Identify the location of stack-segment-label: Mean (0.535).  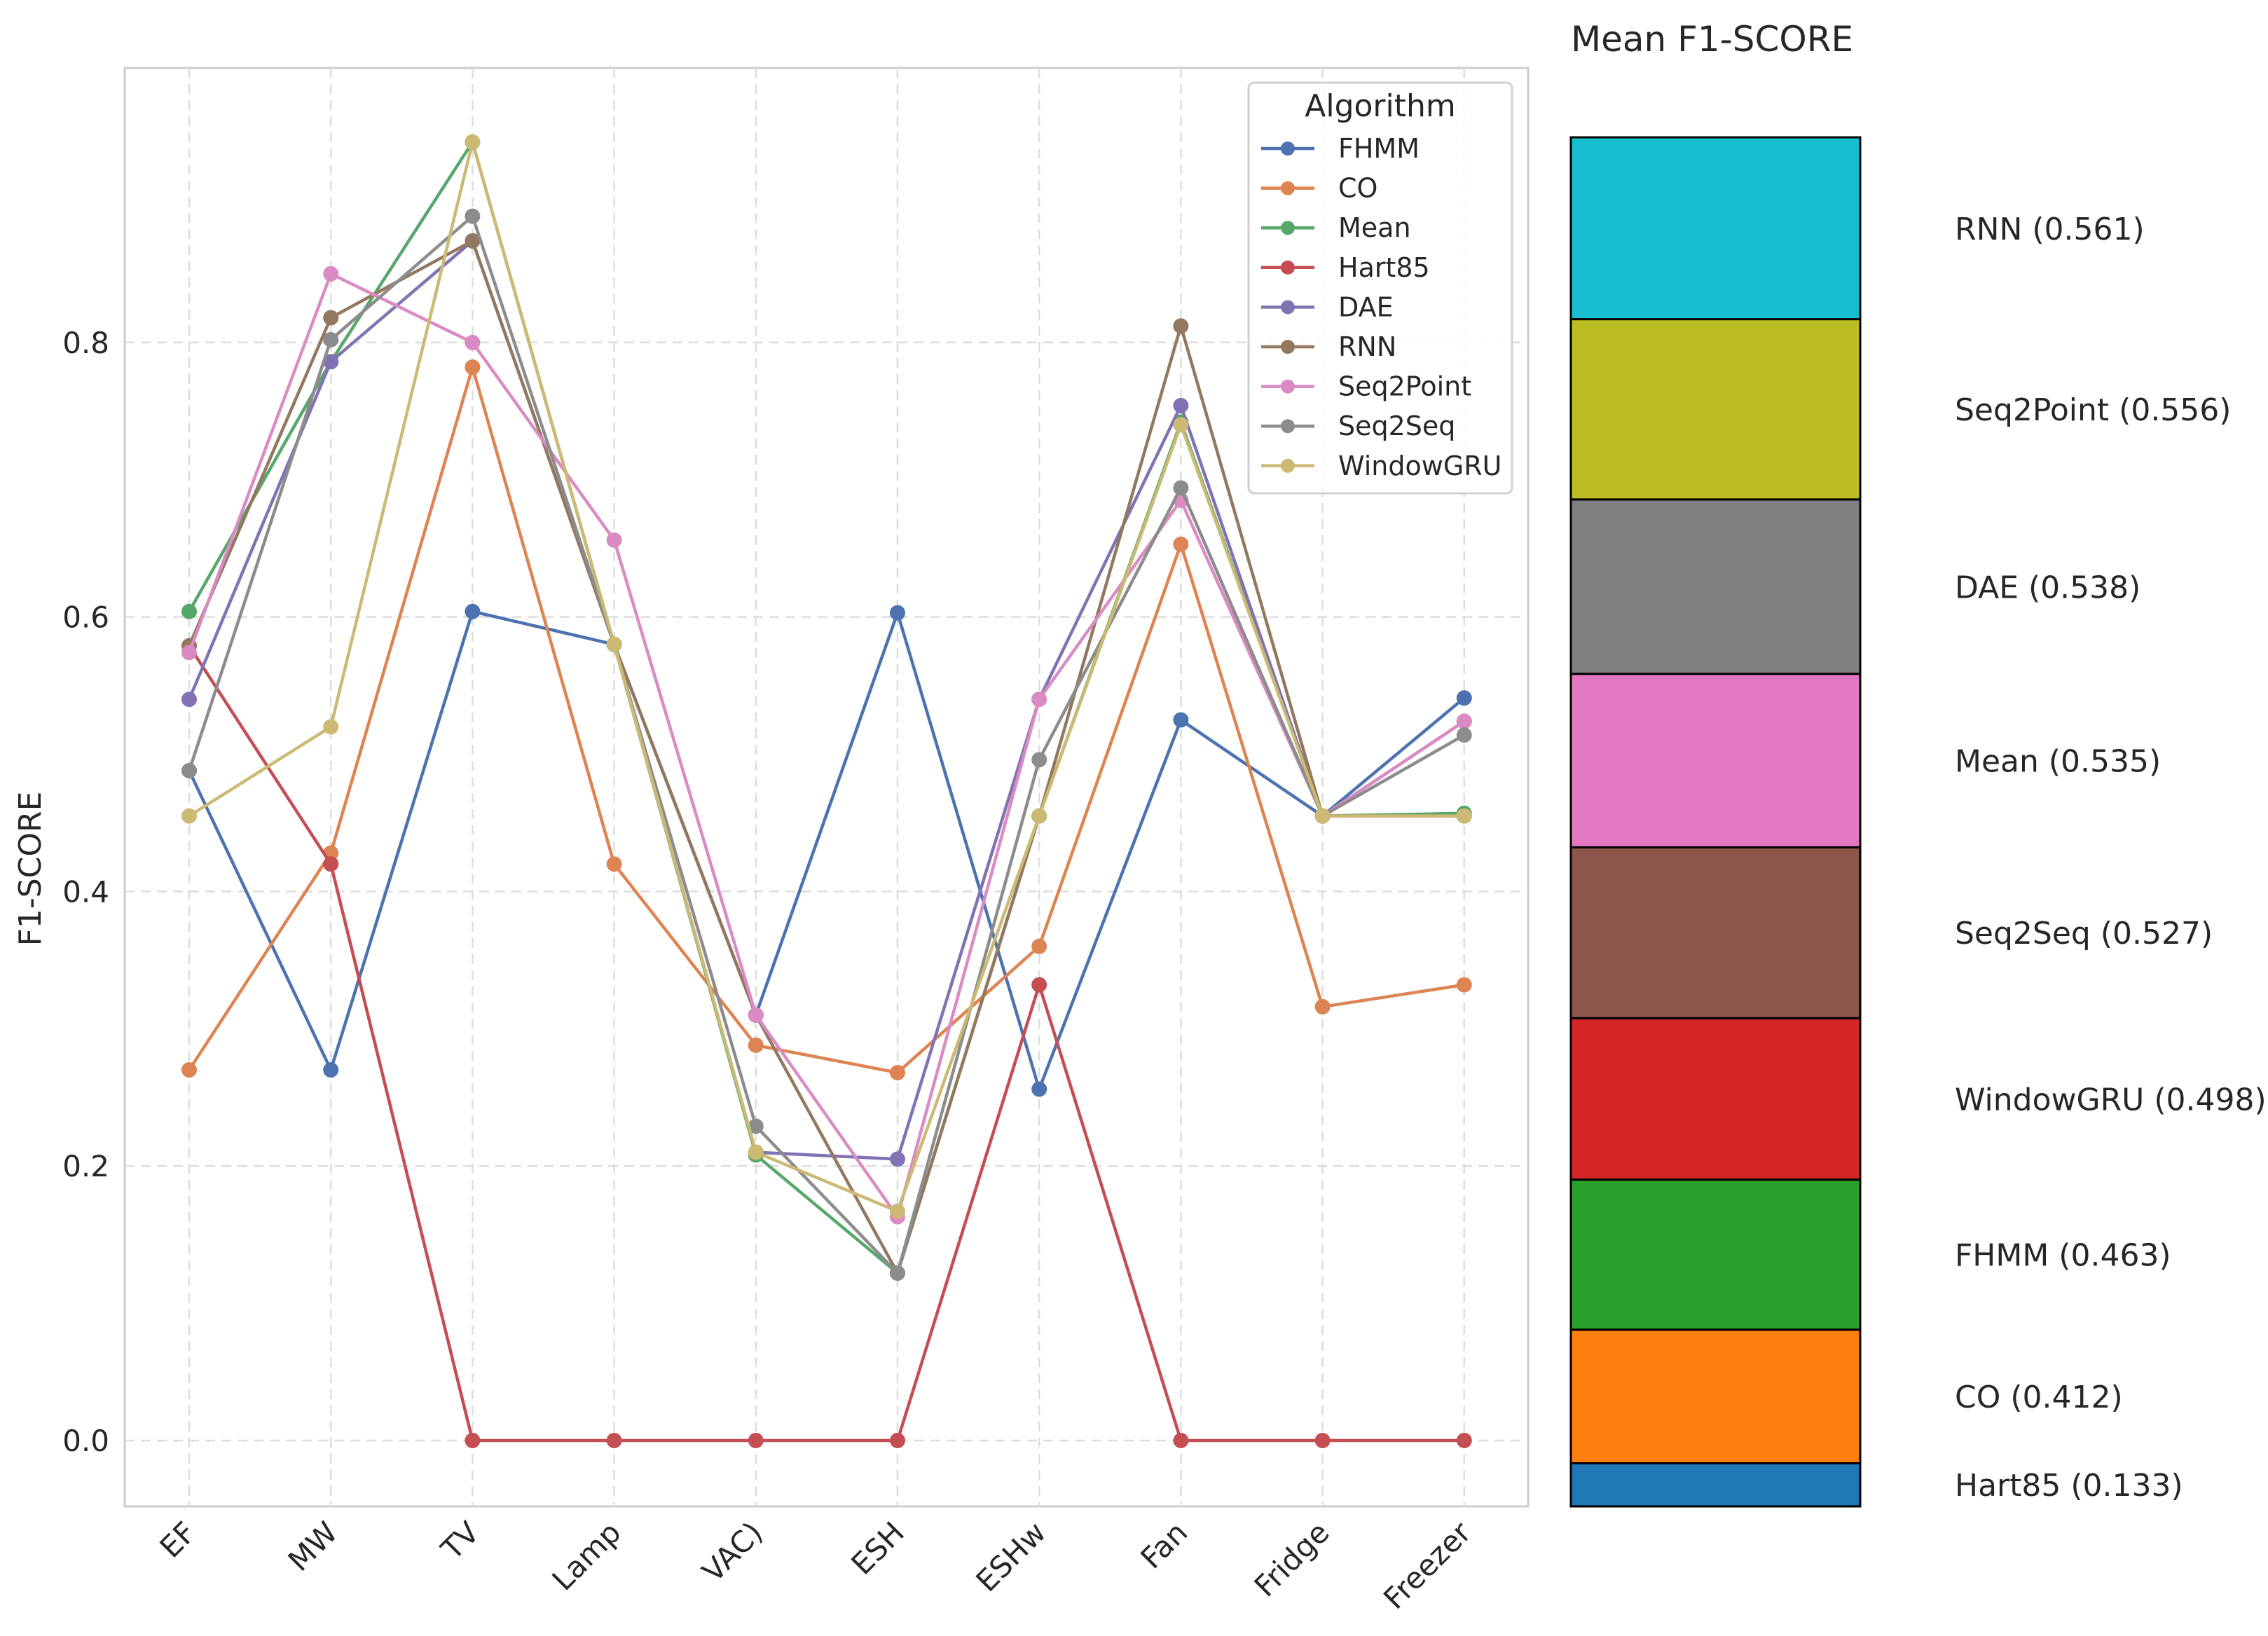
(2058, 762).